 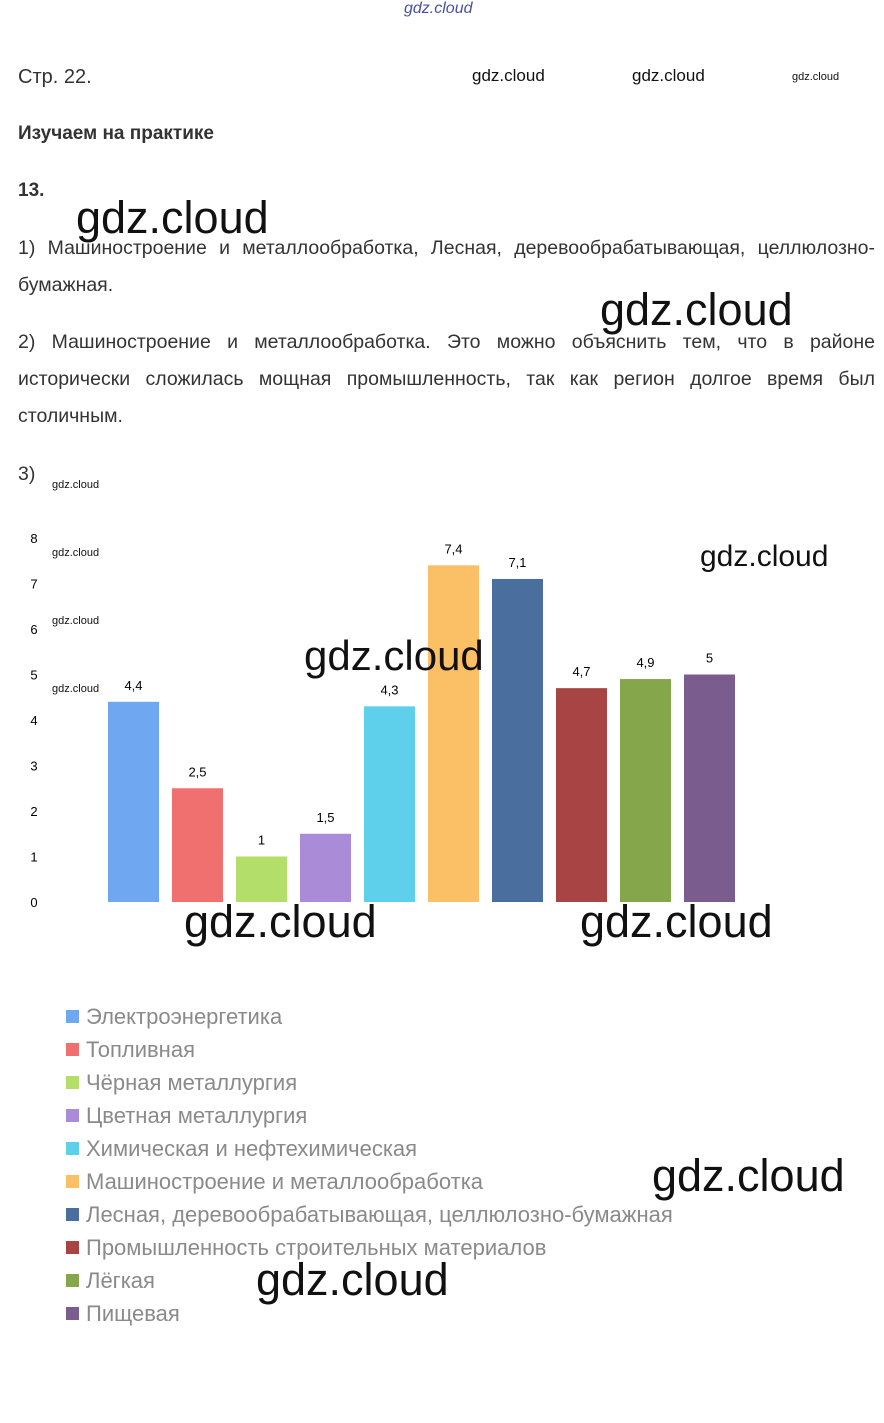 I want to click on y-tick-label: 2, so click(x=33, y=811).